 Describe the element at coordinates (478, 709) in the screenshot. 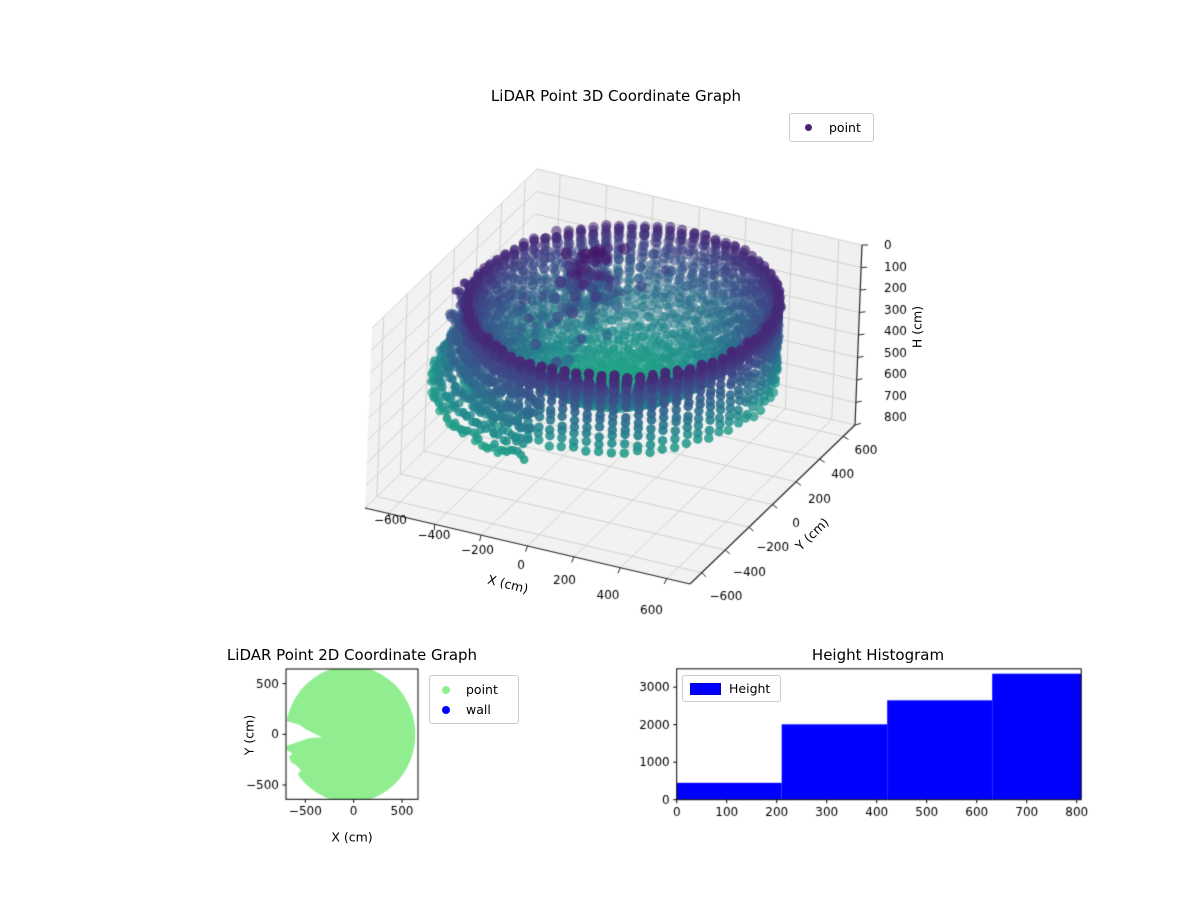

I see `legend-label: wall` at that location.